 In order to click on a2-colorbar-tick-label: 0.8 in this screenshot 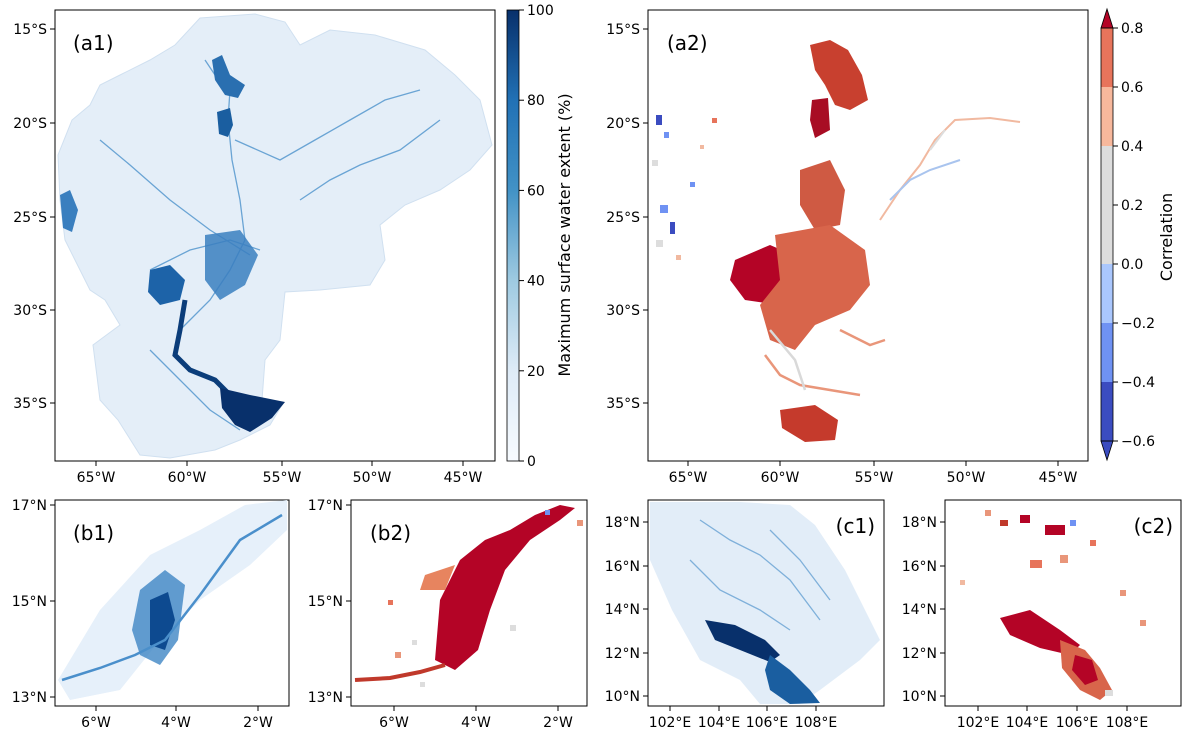, I will do `click(1132, 29)`.